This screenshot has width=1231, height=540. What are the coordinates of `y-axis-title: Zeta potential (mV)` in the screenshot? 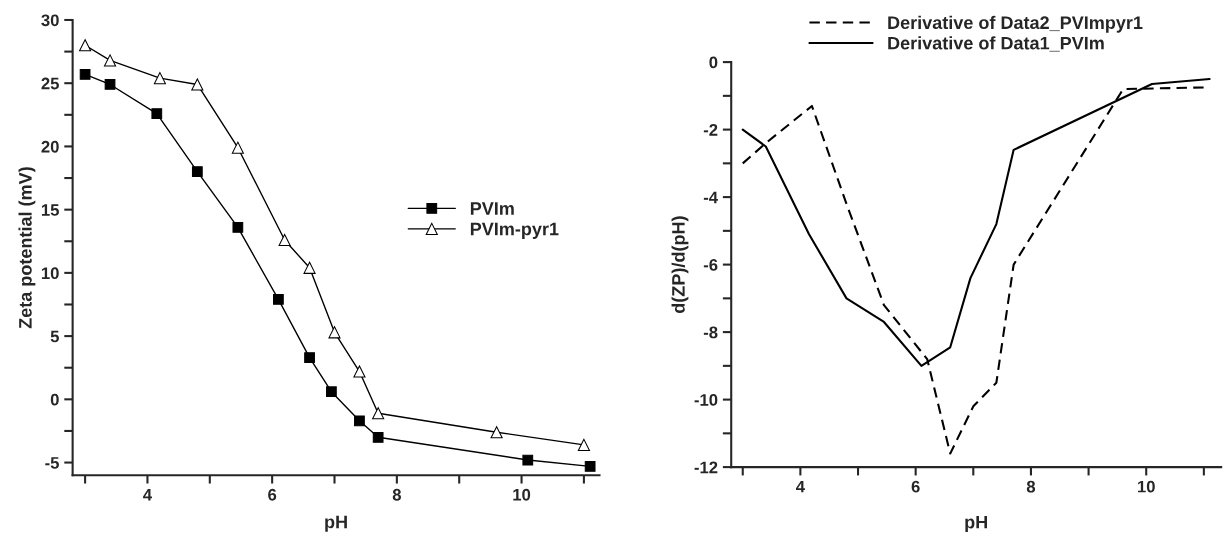 It's located at (27, 248).